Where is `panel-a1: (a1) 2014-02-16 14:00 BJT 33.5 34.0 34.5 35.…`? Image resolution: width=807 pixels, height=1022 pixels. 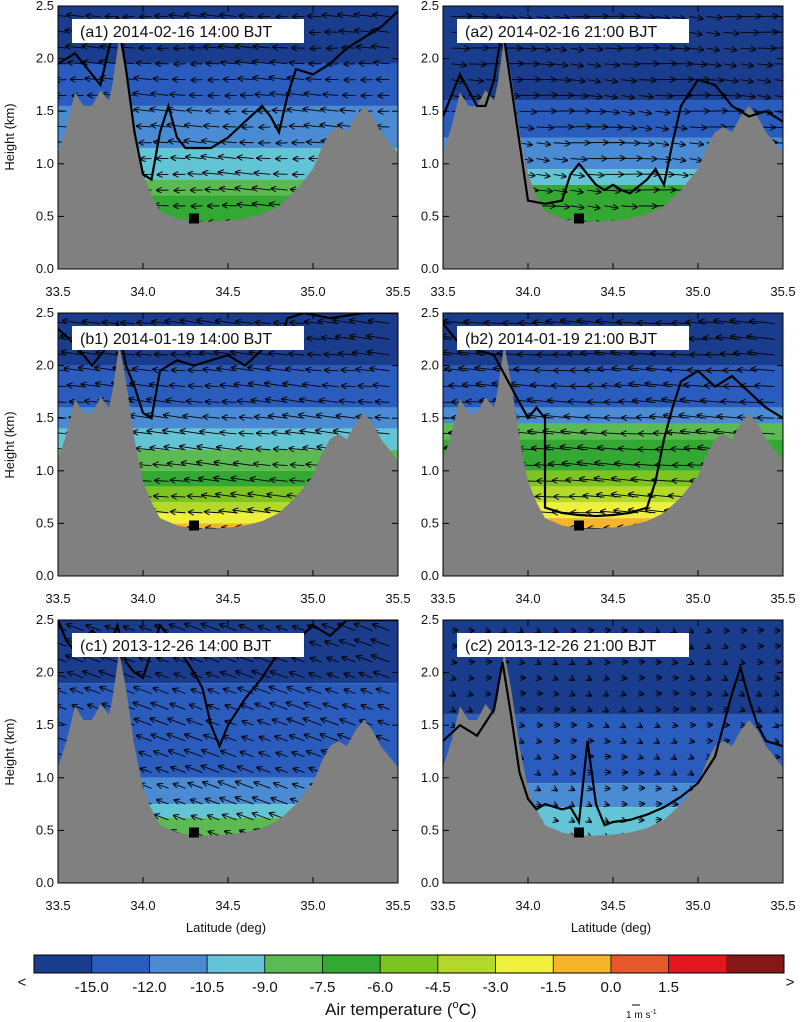
panel-a1: (a1) 2014-02-16 14:00 BJT 33.5 34.0 34.5 35.… is located at coordinates (223, 149).